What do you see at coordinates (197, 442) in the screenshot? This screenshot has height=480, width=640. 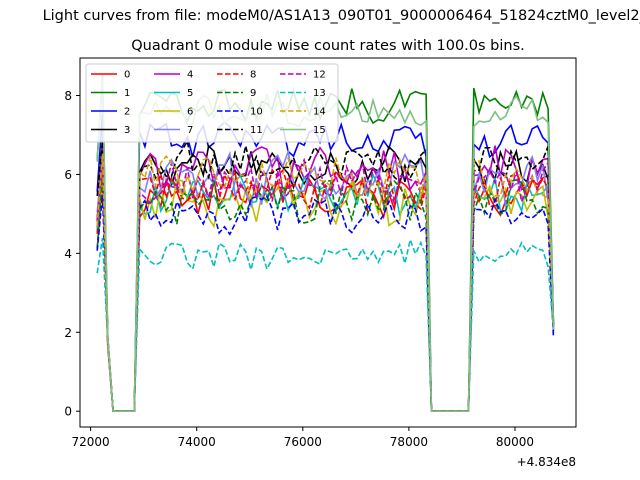 I see `x-tick-label: 74000` at bounding box center [197, 442].